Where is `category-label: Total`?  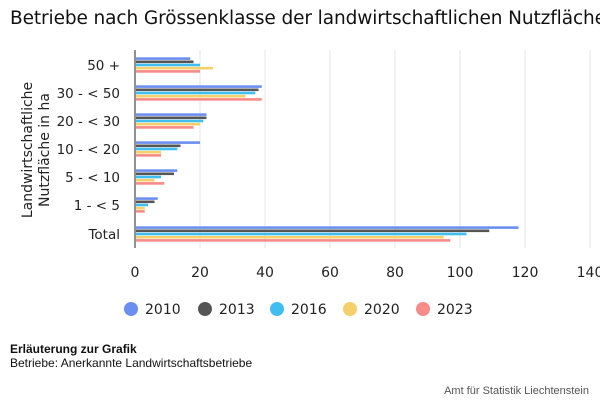 category-label: Total is located at coordinates (103, 235).